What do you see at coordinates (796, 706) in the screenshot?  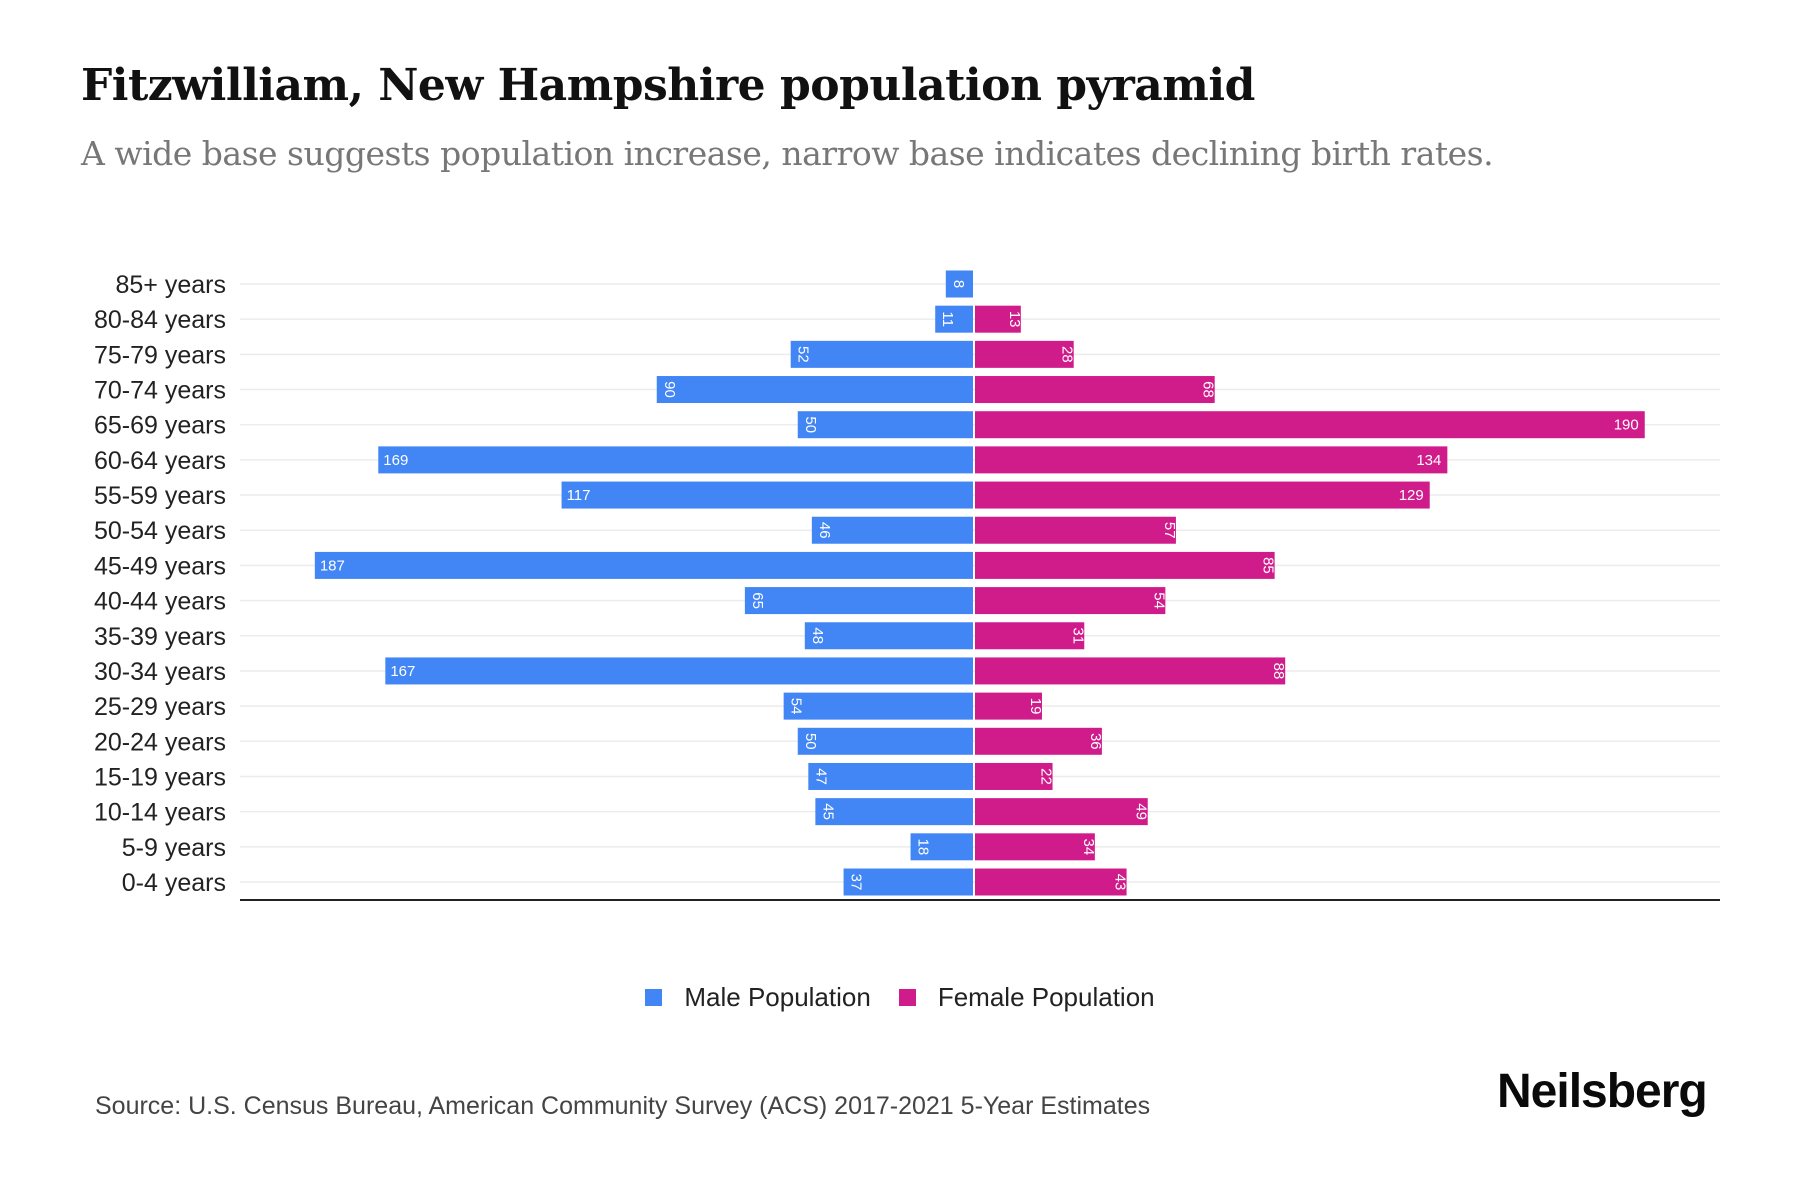 I see `male-value-label: 54` at bounding box center [796, 706].